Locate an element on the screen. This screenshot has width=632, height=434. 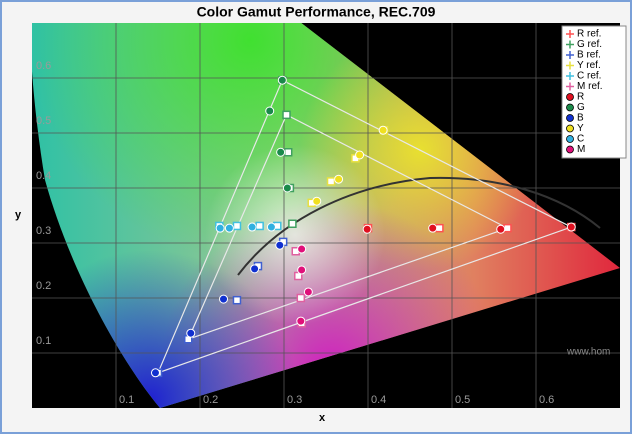
legend-box is located at coordinates (594, 92).